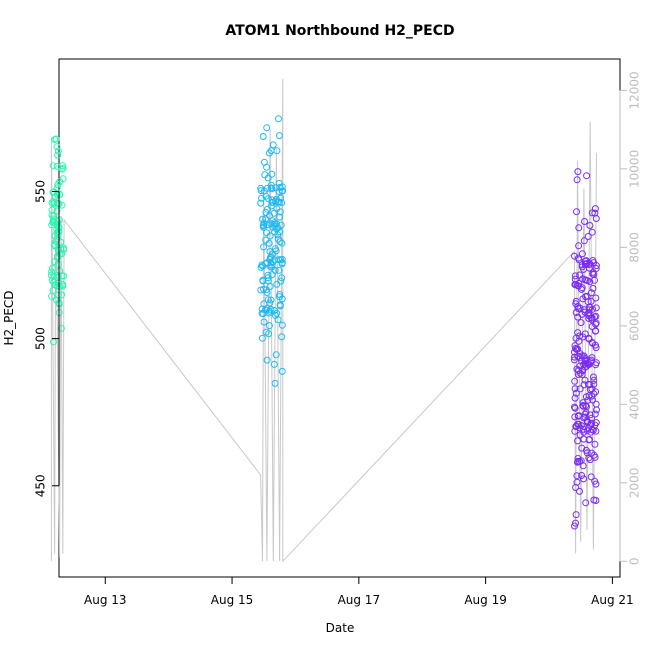  Describe the element at coordinates (232, 600) in the screenshot. I see `x-tick-label: Aug 15` at that location.